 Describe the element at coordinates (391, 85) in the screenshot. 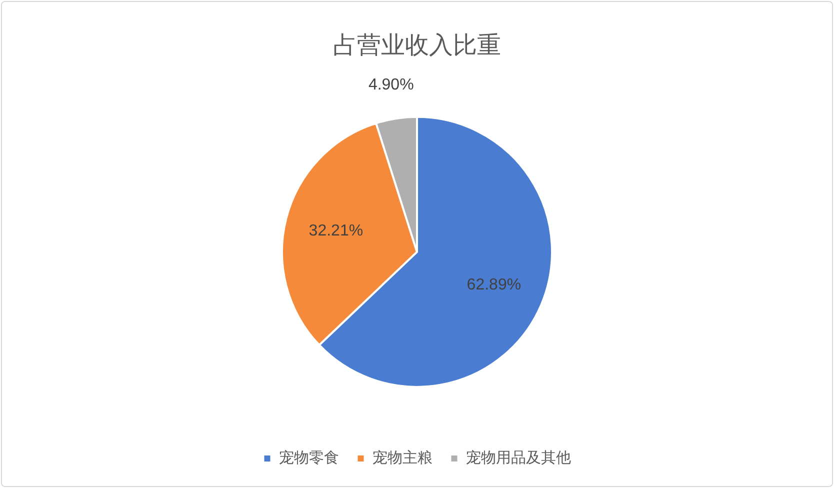

I see `data-label: 4.90%` at that location.